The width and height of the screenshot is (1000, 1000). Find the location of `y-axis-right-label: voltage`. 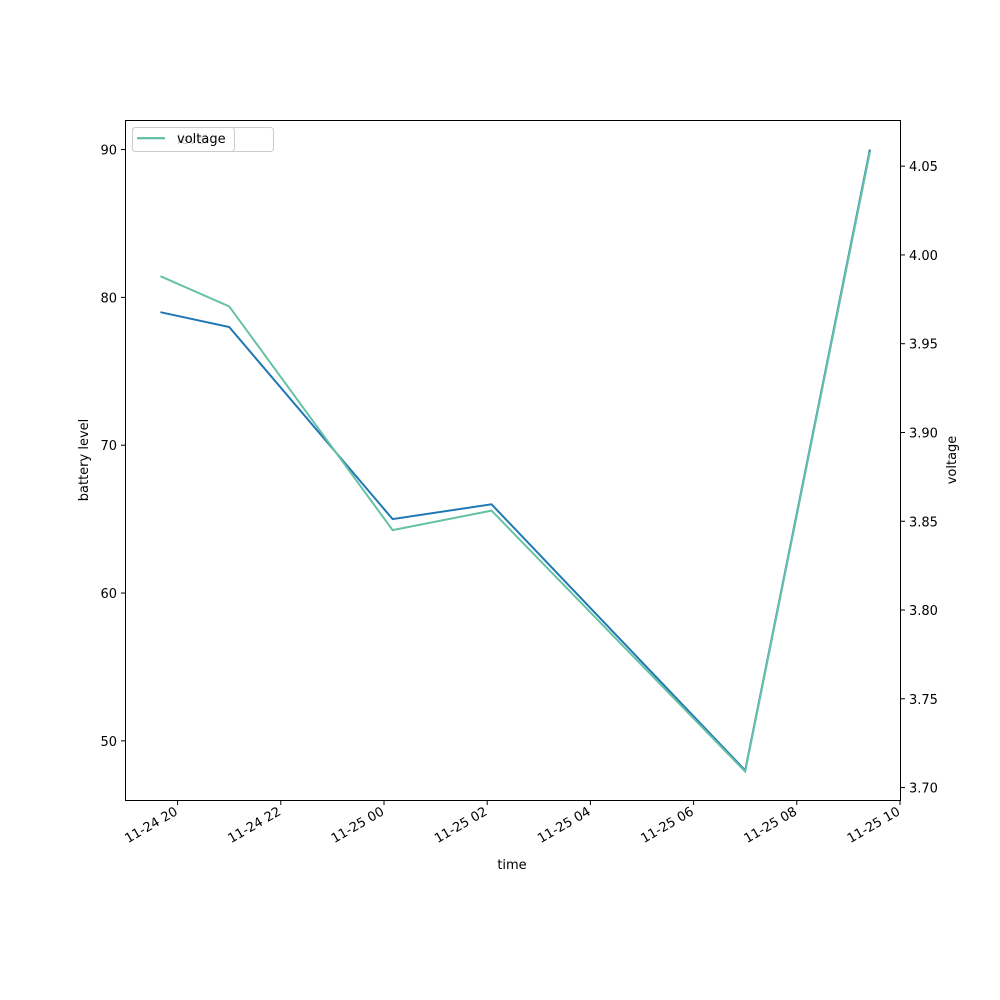

y-axis-right-label: voltage is located at coordinates (952, 460).